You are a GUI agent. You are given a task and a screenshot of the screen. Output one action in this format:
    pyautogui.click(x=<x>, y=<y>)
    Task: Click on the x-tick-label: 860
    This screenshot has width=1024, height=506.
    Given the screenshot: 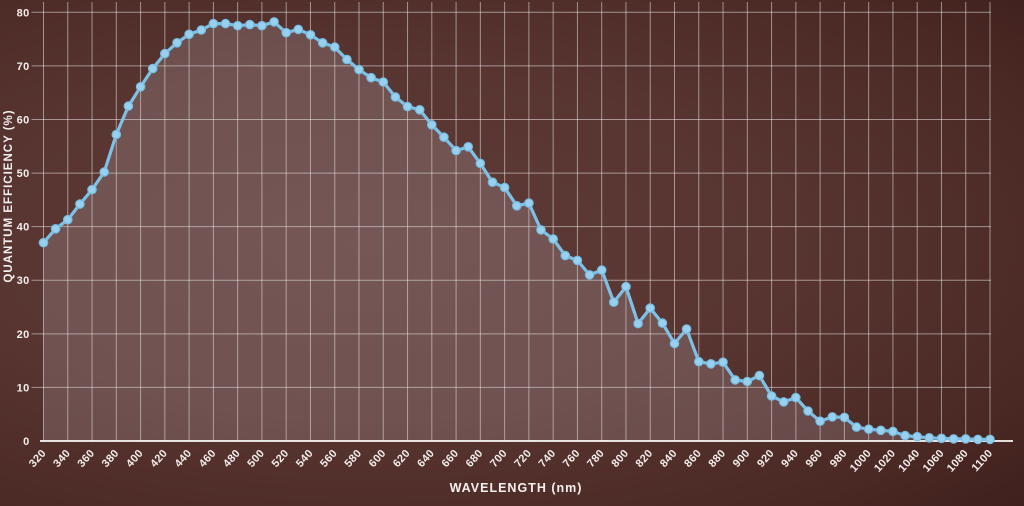 What is the action you would take?
    pyautogui.click(x=693, y=458)
    